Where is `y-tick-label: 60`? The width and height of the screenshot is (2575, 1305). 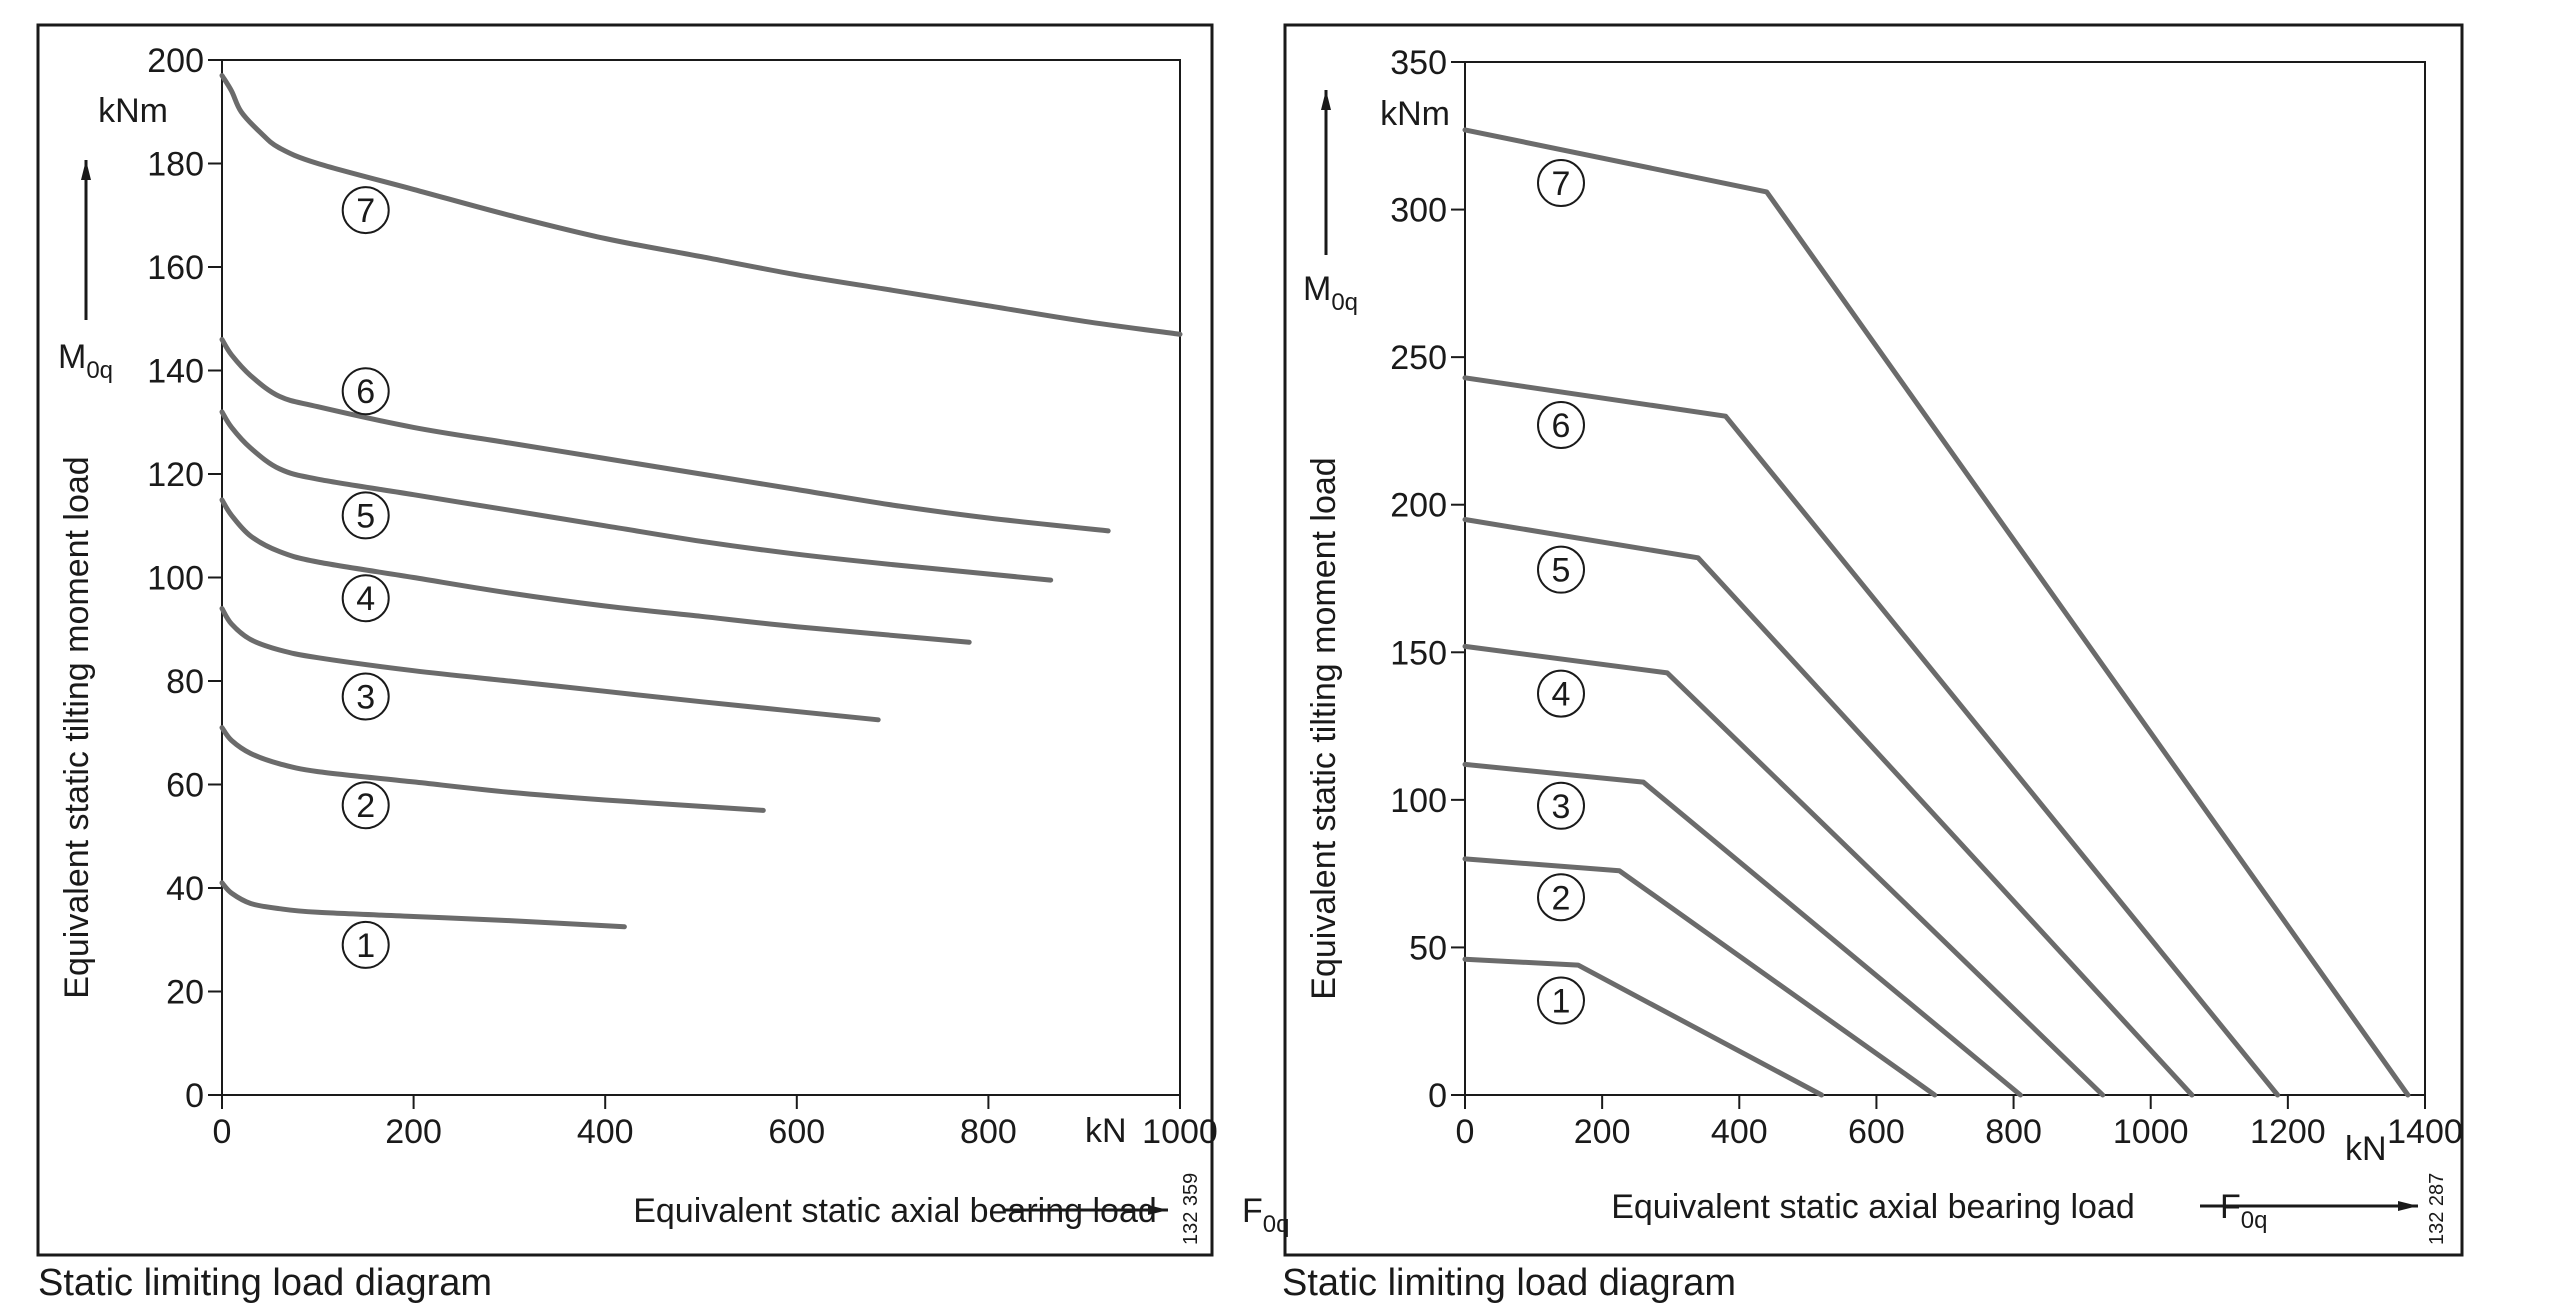 y-tick-label: 60 is located at coordinates (185, 786).